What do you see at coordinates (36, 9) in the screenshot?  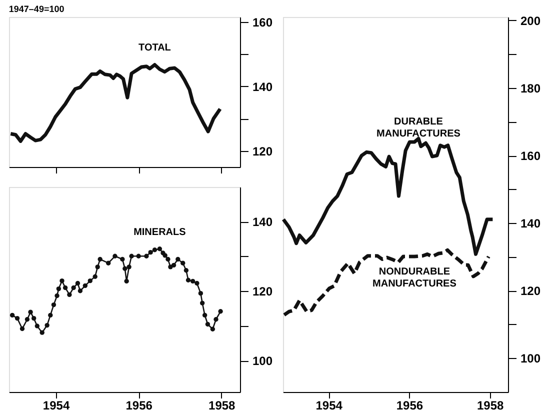 I see `chart-subtitle: 1947–49=100` at bounding box center [36, 9].